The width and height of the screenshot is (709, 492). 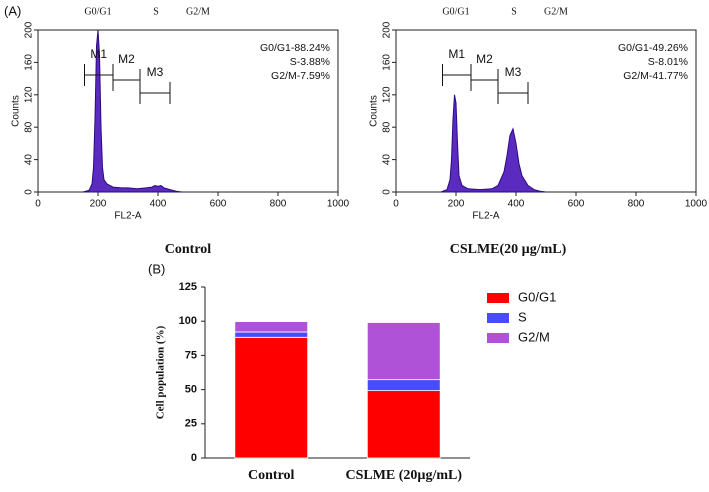 I want to click on stat-label: G2/M-7.59%, so click(x=300, y=76).